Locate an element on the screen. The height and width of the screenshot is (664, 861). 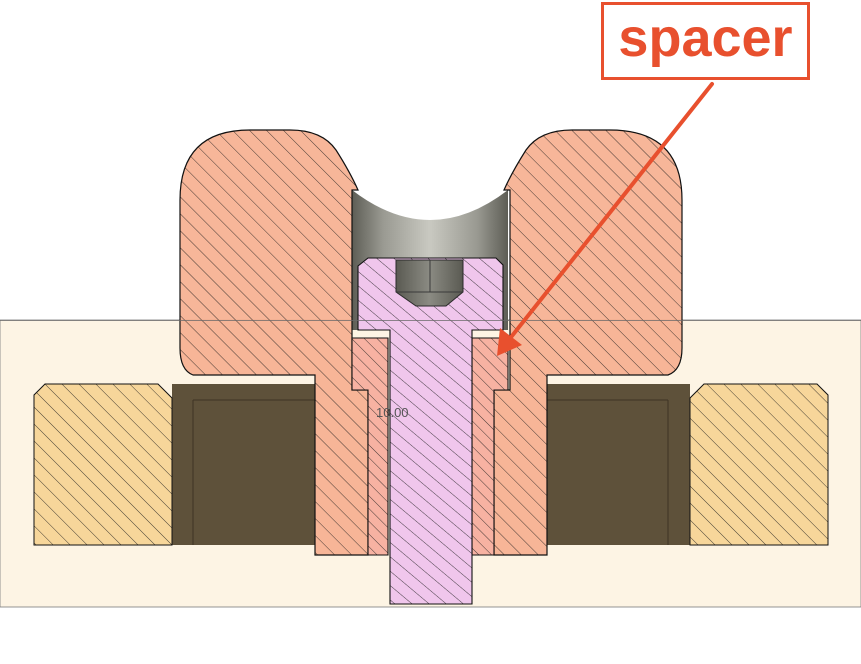
dimension-label: 10.00 is located at coordinates (392, 412).